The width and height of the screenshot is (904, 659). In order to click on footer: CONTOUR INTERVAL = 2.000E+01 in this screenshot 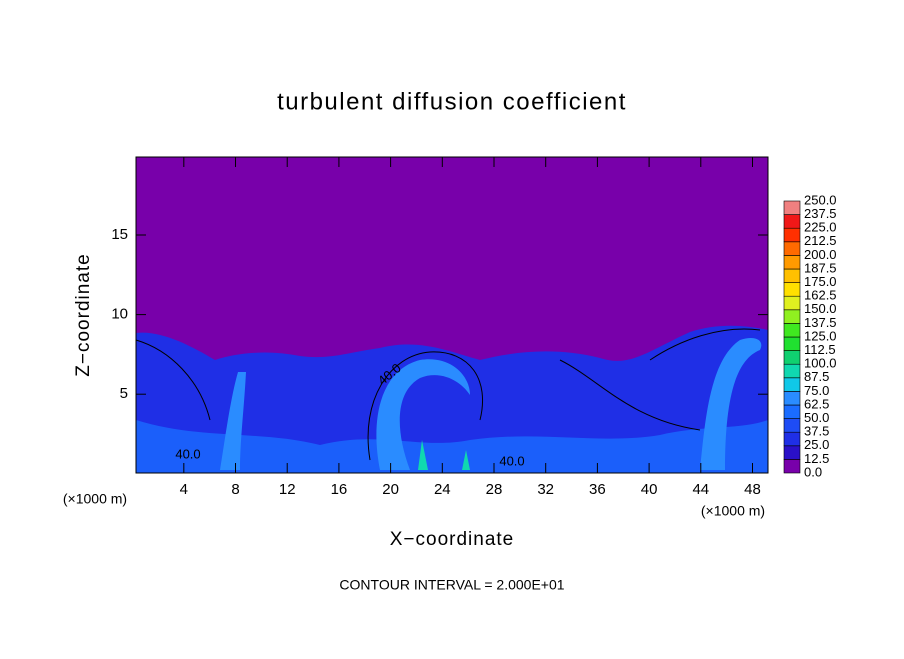, I will do `click(451, 585)`.